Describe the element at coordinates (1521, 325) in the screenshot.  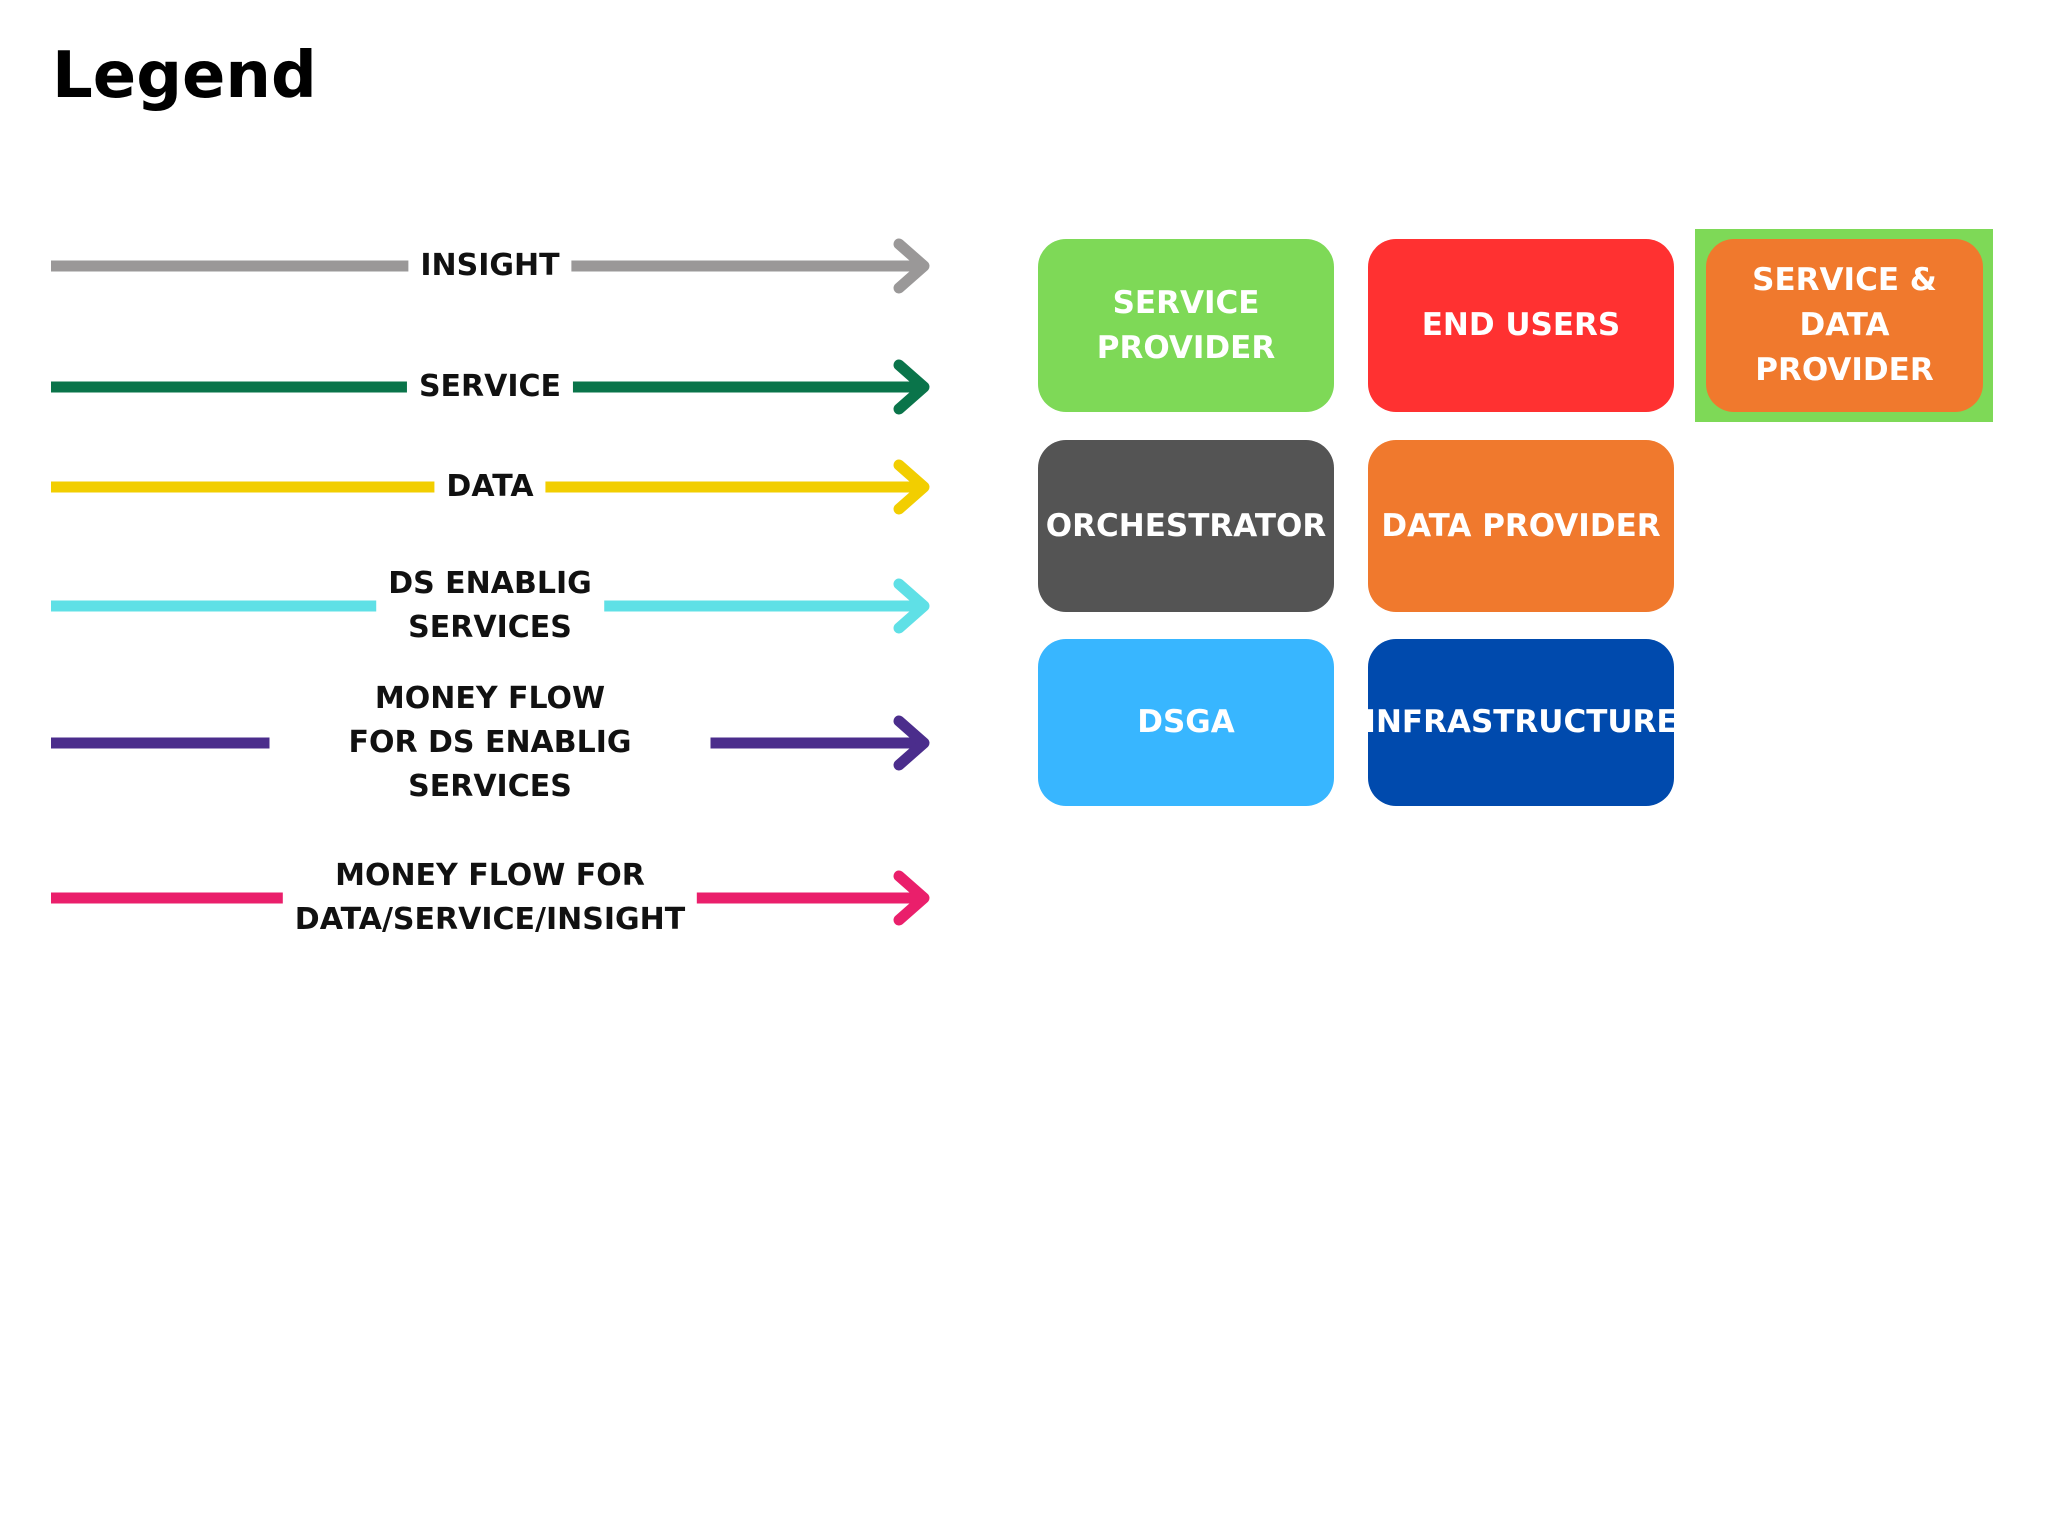
I see `box-end-users: END USERS` at that location.